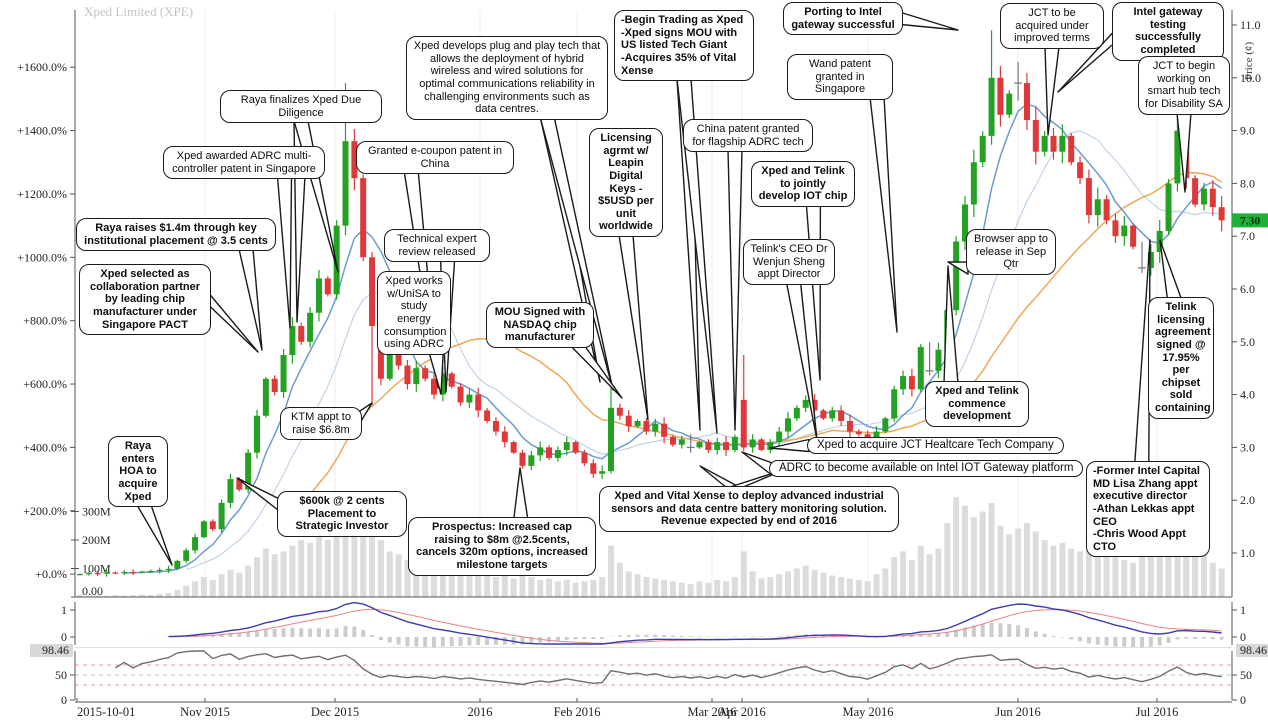 The width and height of the screenshot is (1268, 724). What do you see at coordinates (45, 511) in the screenshot?
I see `svg-text: +200.0%` at bounding box center [45, 511].